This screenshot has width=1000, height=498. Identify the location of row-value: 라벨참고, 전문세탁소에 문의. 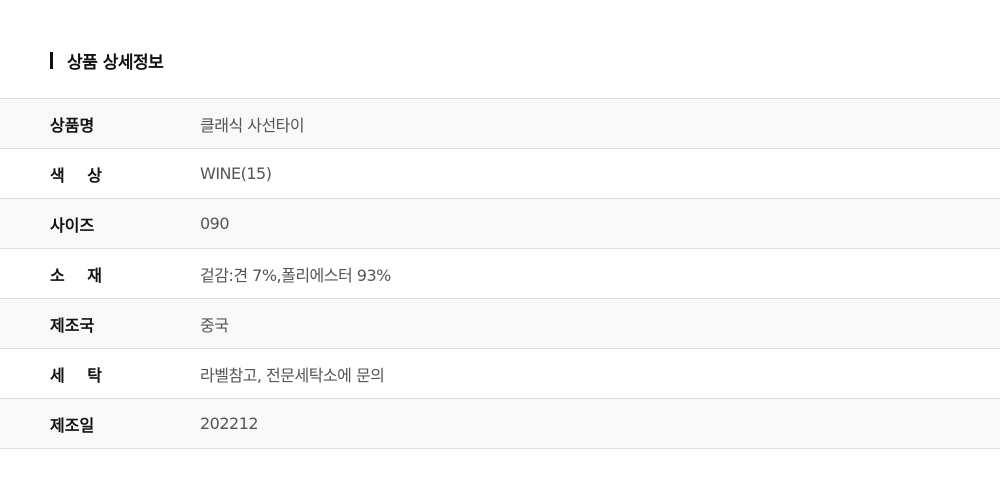
(292, 375).